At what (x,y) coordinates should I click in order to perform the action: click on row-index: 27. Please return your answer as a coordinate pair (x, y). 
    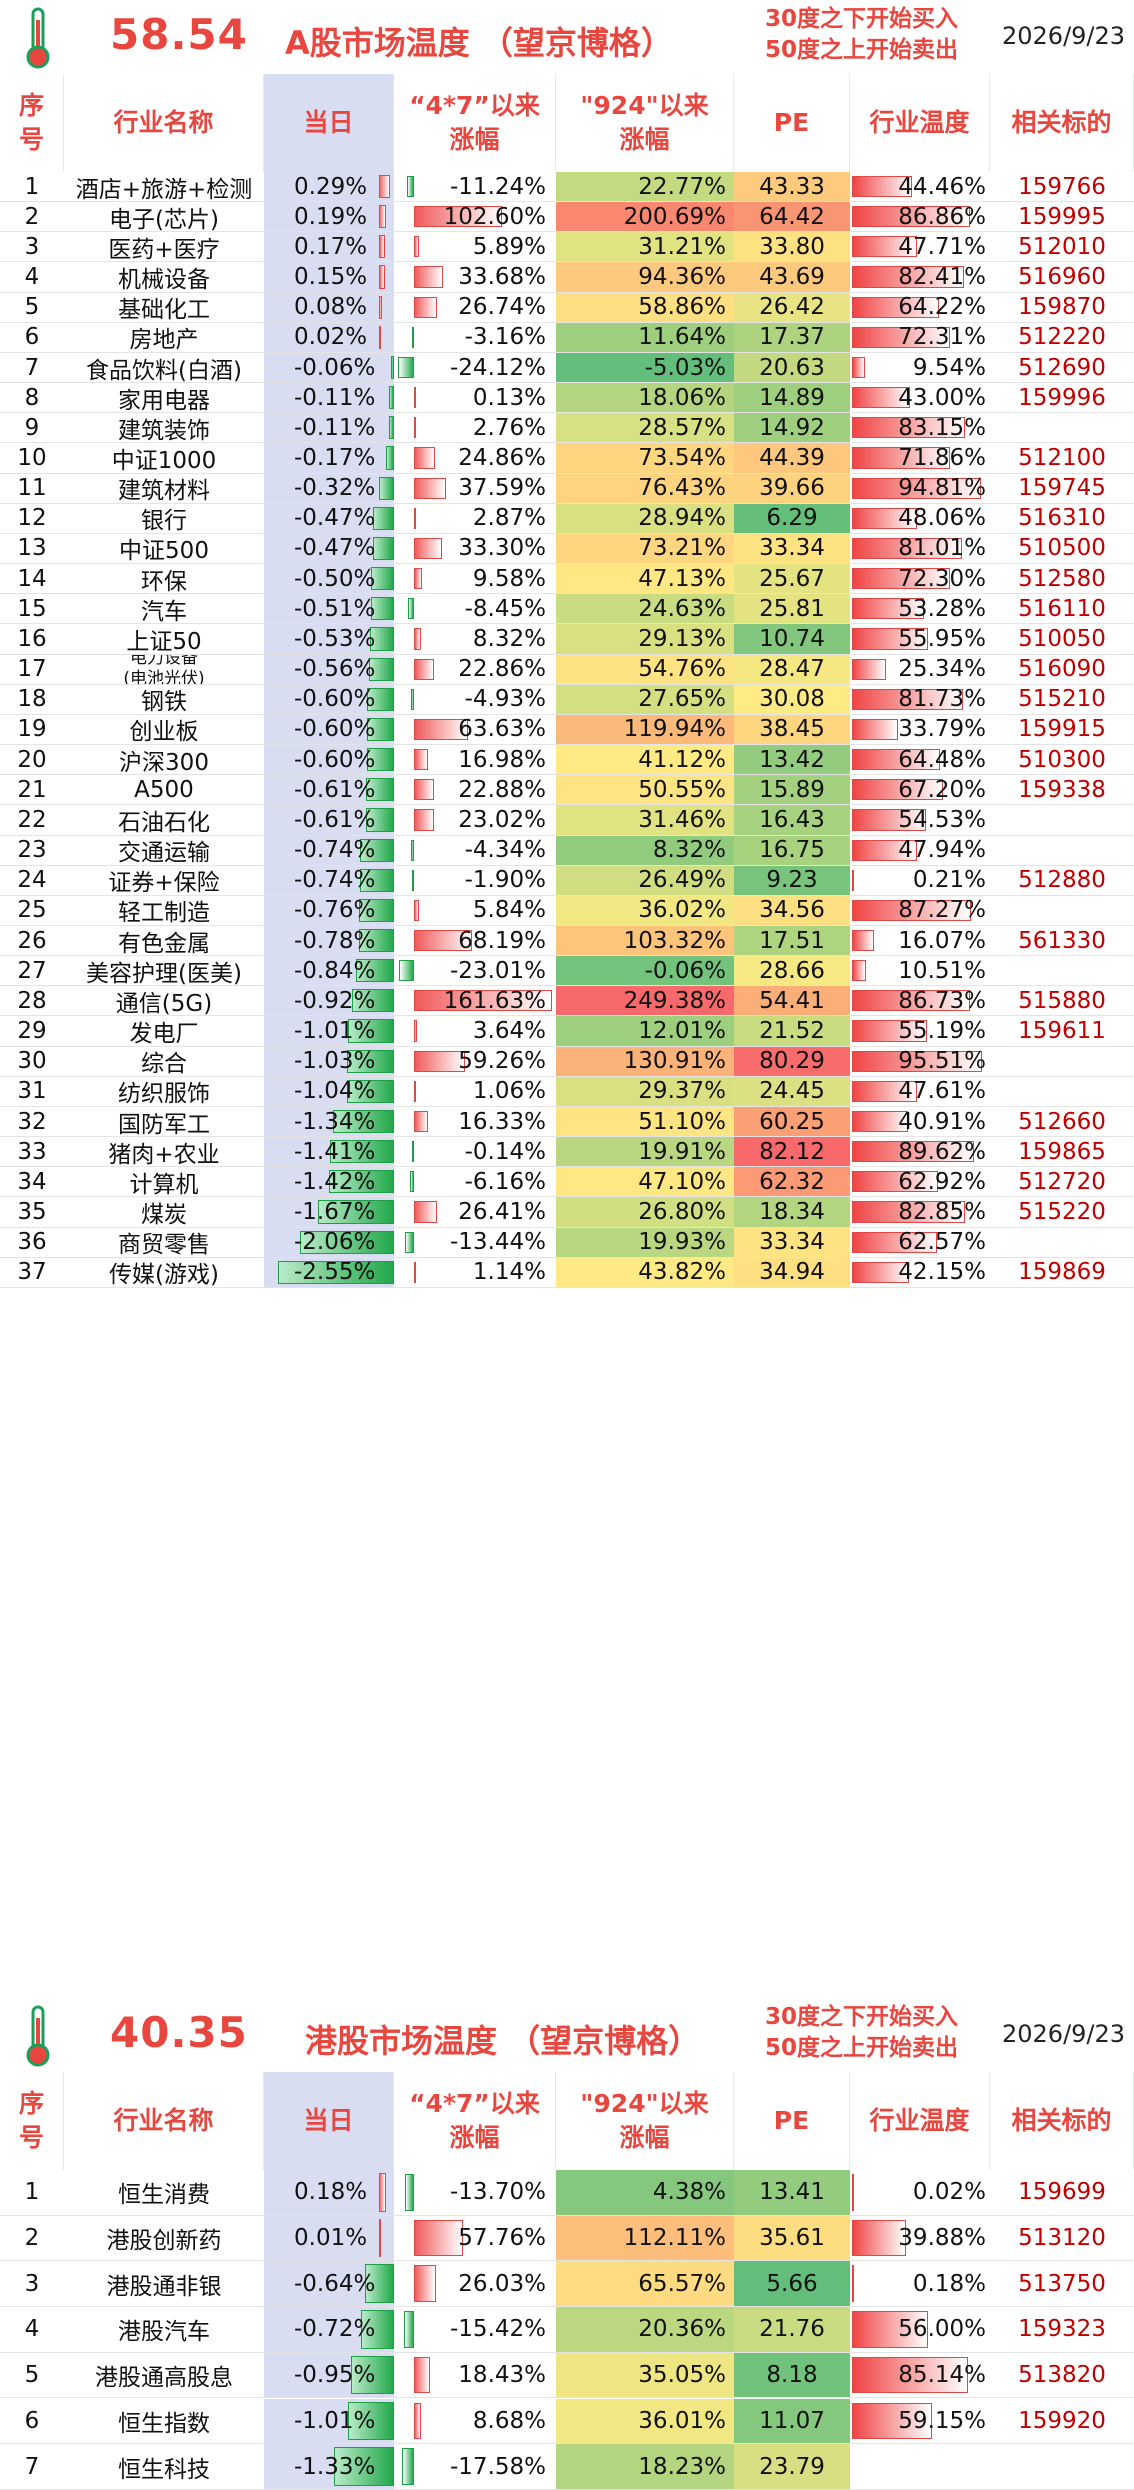
    Looking at the image, I should click on (32, 970).